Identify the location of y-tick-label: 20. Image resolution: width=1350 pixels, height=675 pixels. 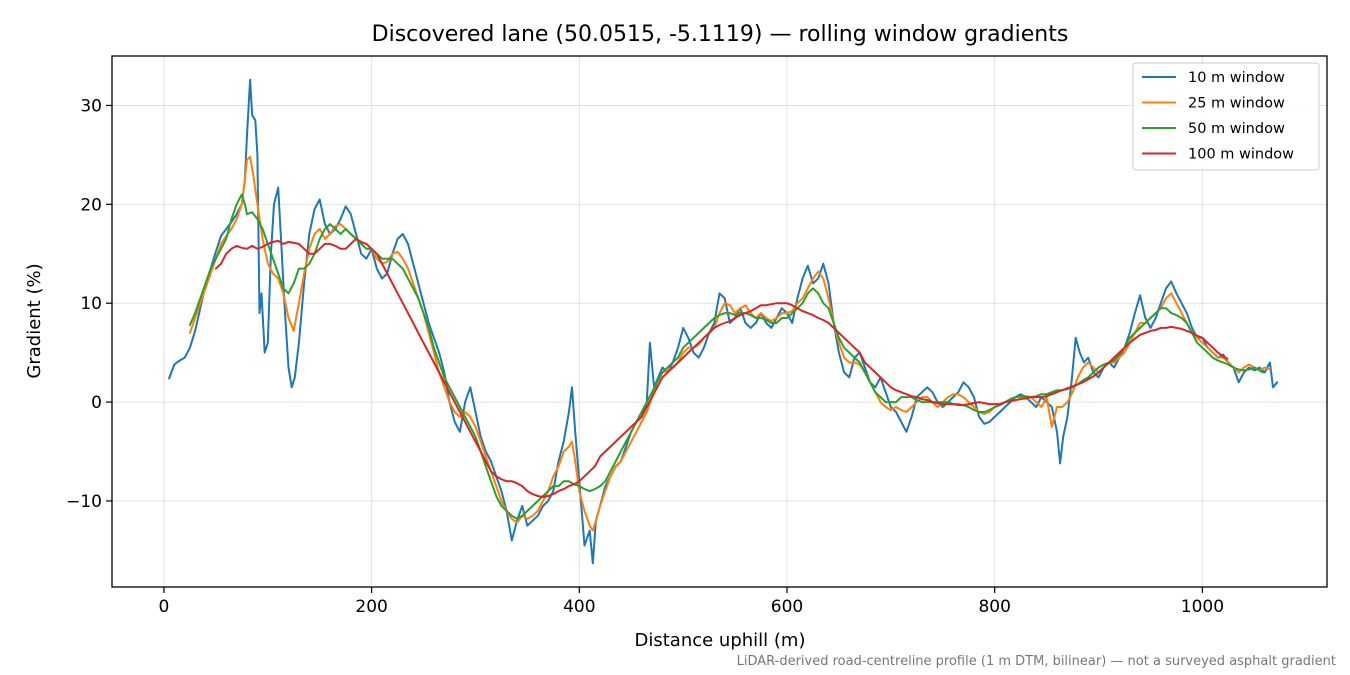
(91, 205).